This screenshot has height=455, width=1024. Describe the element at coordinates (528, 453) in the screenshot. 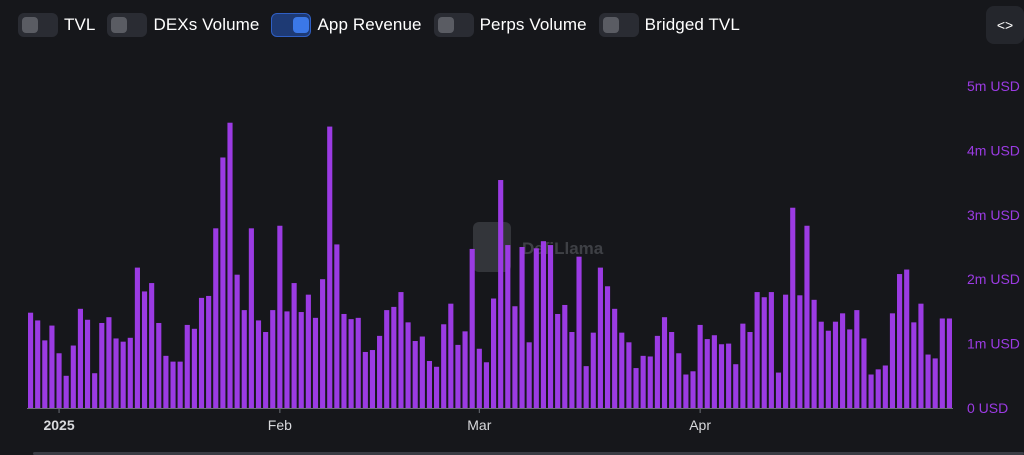

I see `horizontal-scrollbar` at that location.